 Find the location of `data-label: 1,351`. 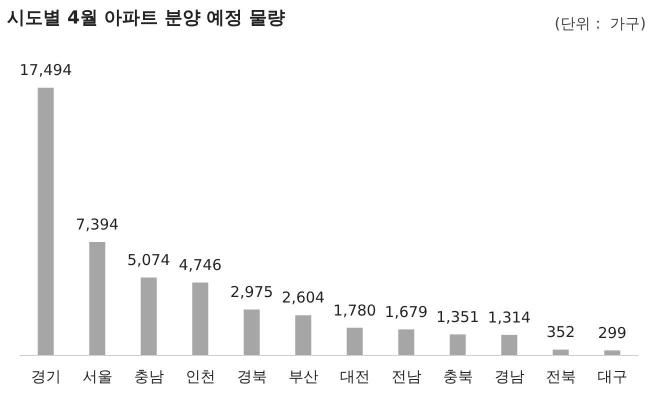

data-label: 1,351 is located at coordinates (458, 317).